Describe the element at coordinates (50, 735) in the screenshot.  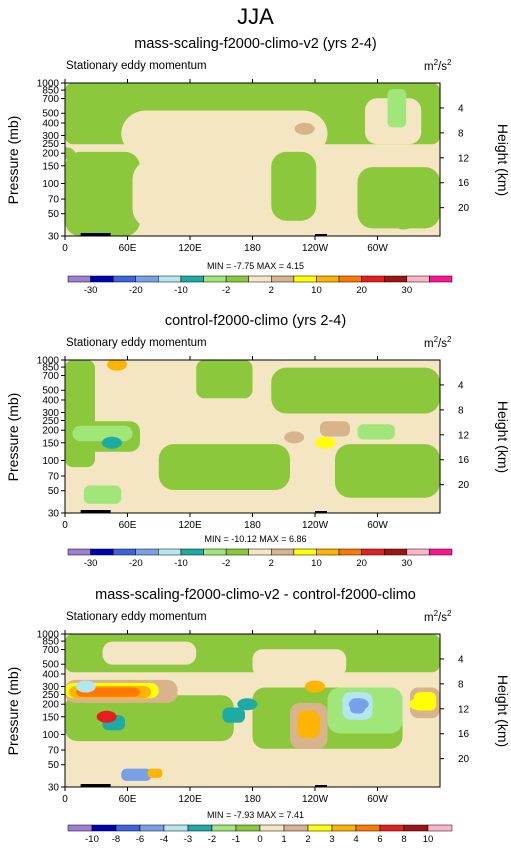
I see `y-tick-label: 100` at that location.